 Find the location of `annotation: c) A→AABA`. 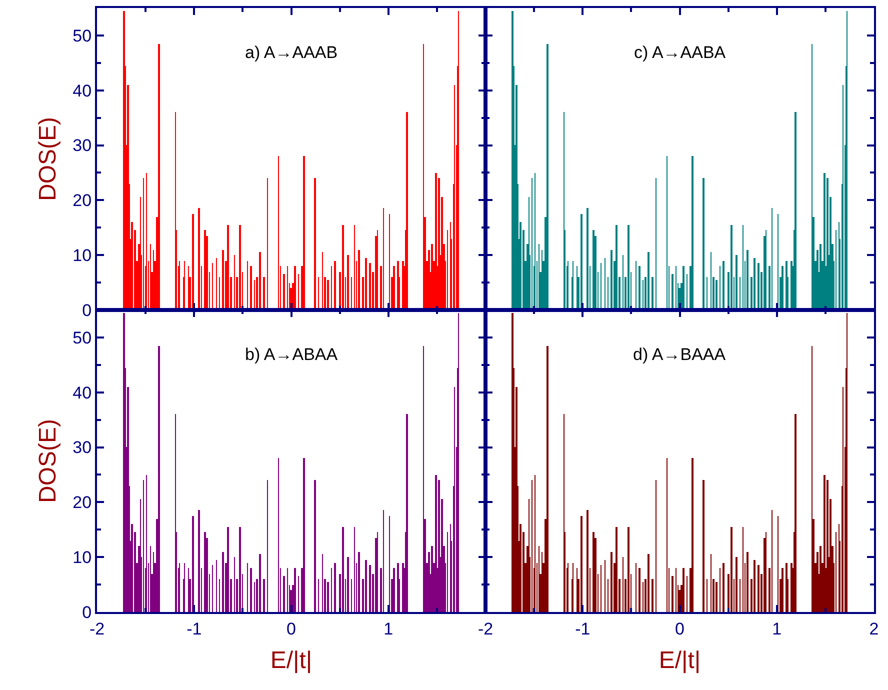

annotation: c) A→AABA is located at coordinates (680, 52).